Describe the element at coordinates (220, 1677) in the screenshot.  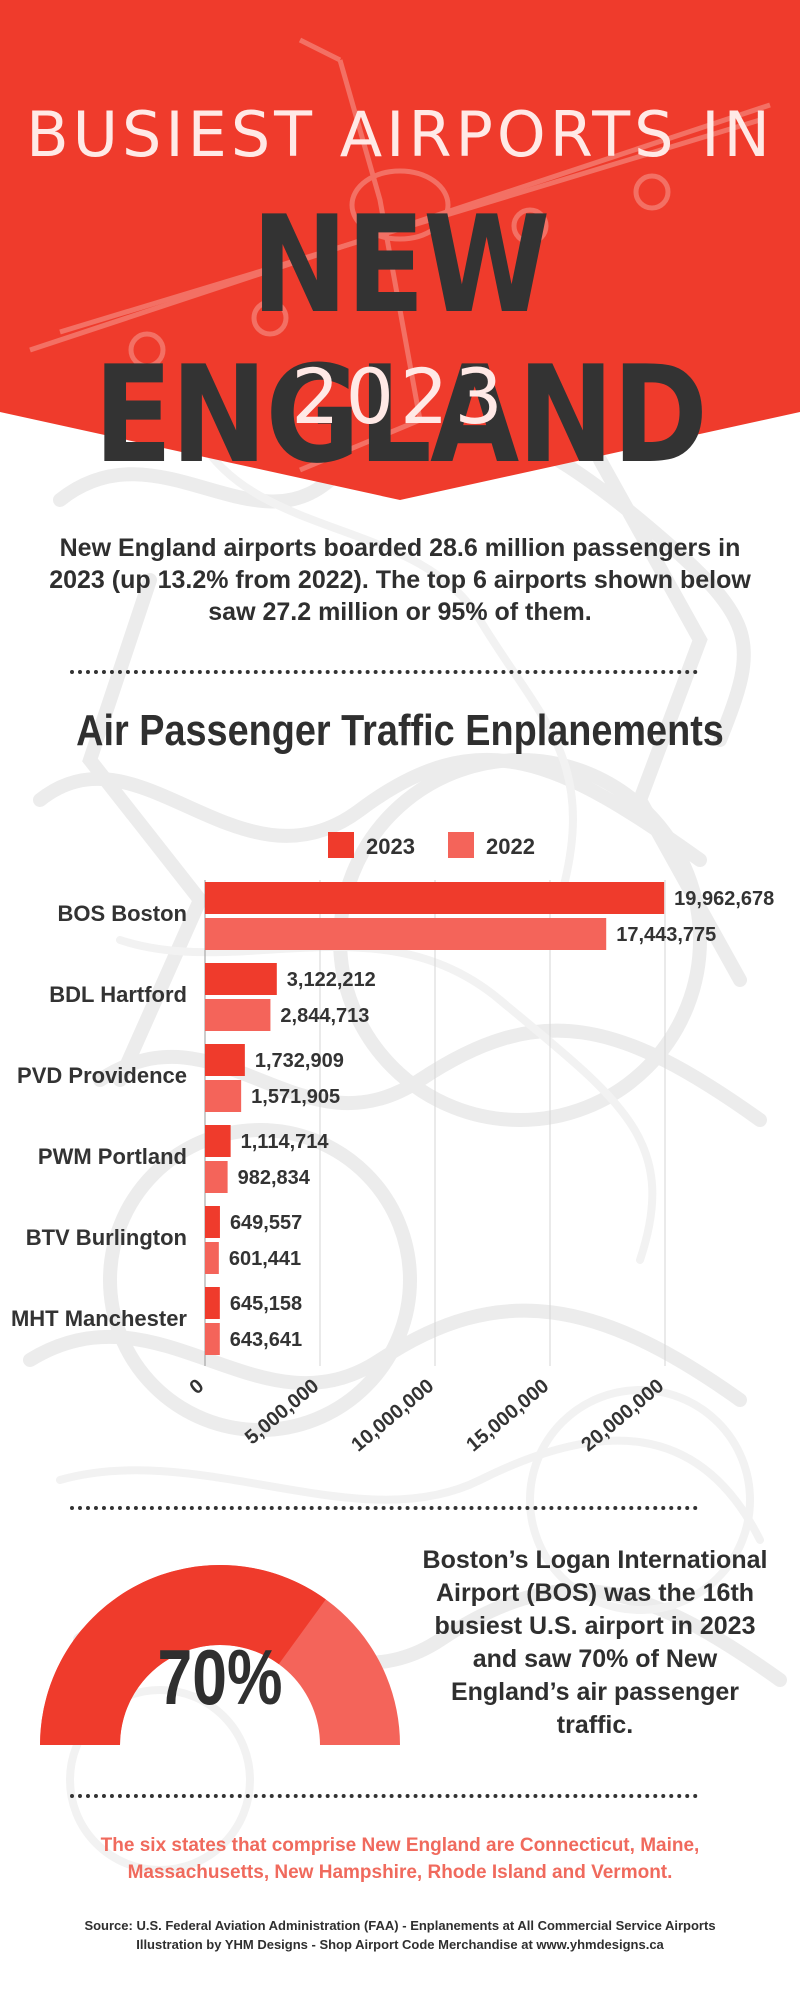
I see `gauge-value: 70%` at that location.